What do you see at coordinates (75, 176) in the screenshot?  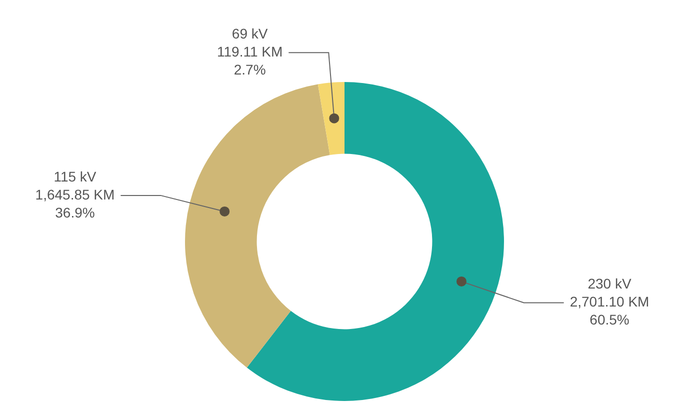 I see `slice-label: 115 kV` at bounding box center [75, 176].